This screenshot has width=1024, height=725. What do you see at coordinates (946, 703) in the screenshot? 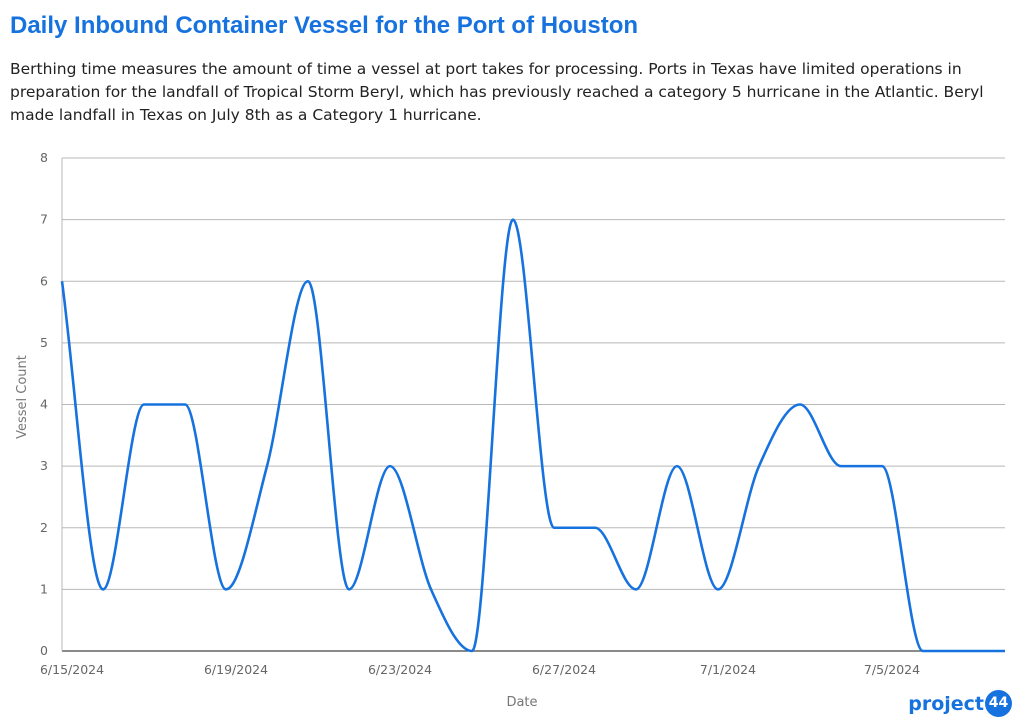
I see `logo-text: project` at bounding box center [946, 703].